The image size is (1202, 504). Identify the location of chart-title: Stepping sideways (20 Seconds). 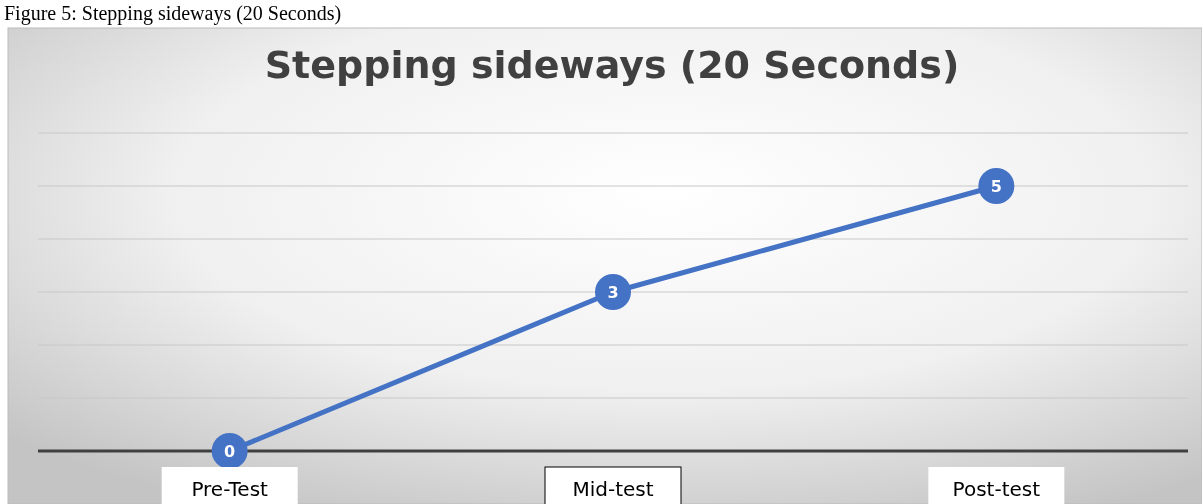
(612, 65).